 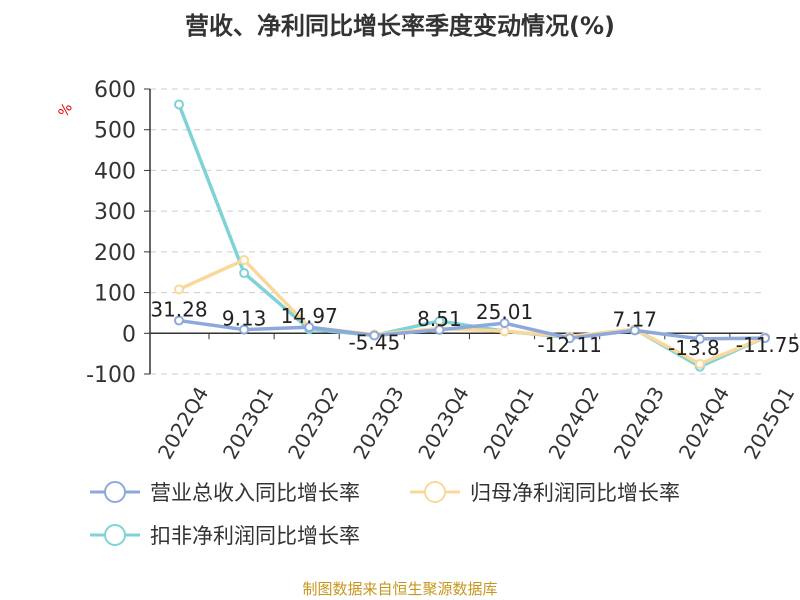 What do you see at coordinates (178, 310) in the screenshot?
I see `data-label: 31.28` at bounding box center [178, 310].